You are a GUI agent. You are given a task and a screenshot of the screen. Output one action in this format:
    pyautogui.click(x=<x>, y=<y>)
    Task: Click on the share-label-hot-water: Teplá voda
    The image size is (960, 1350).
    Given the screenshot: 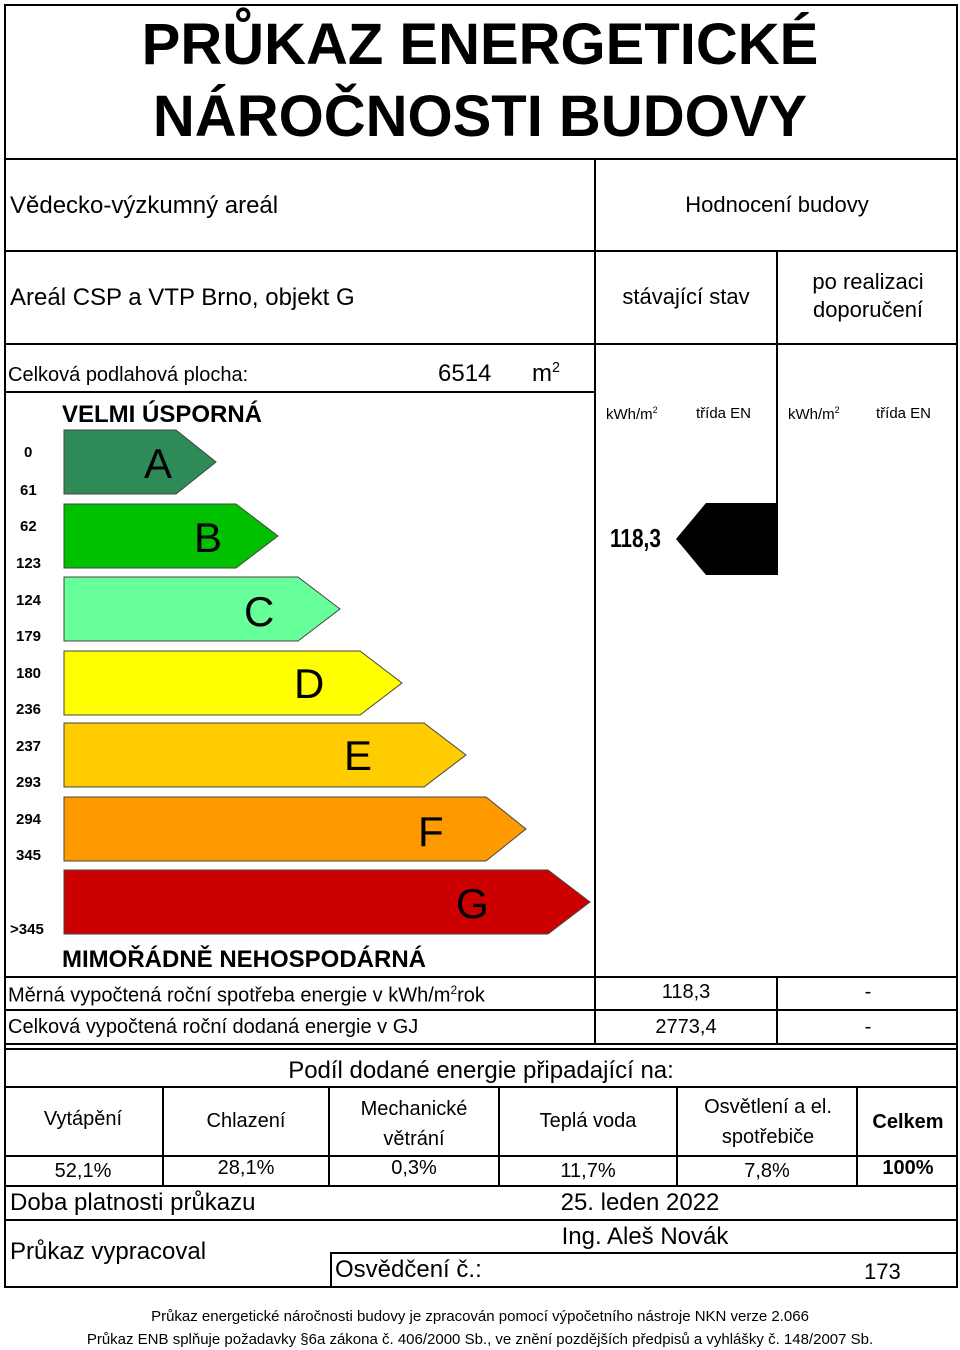 What is the action you would take?
    pyautogui.click(x=588, y=1121)
    